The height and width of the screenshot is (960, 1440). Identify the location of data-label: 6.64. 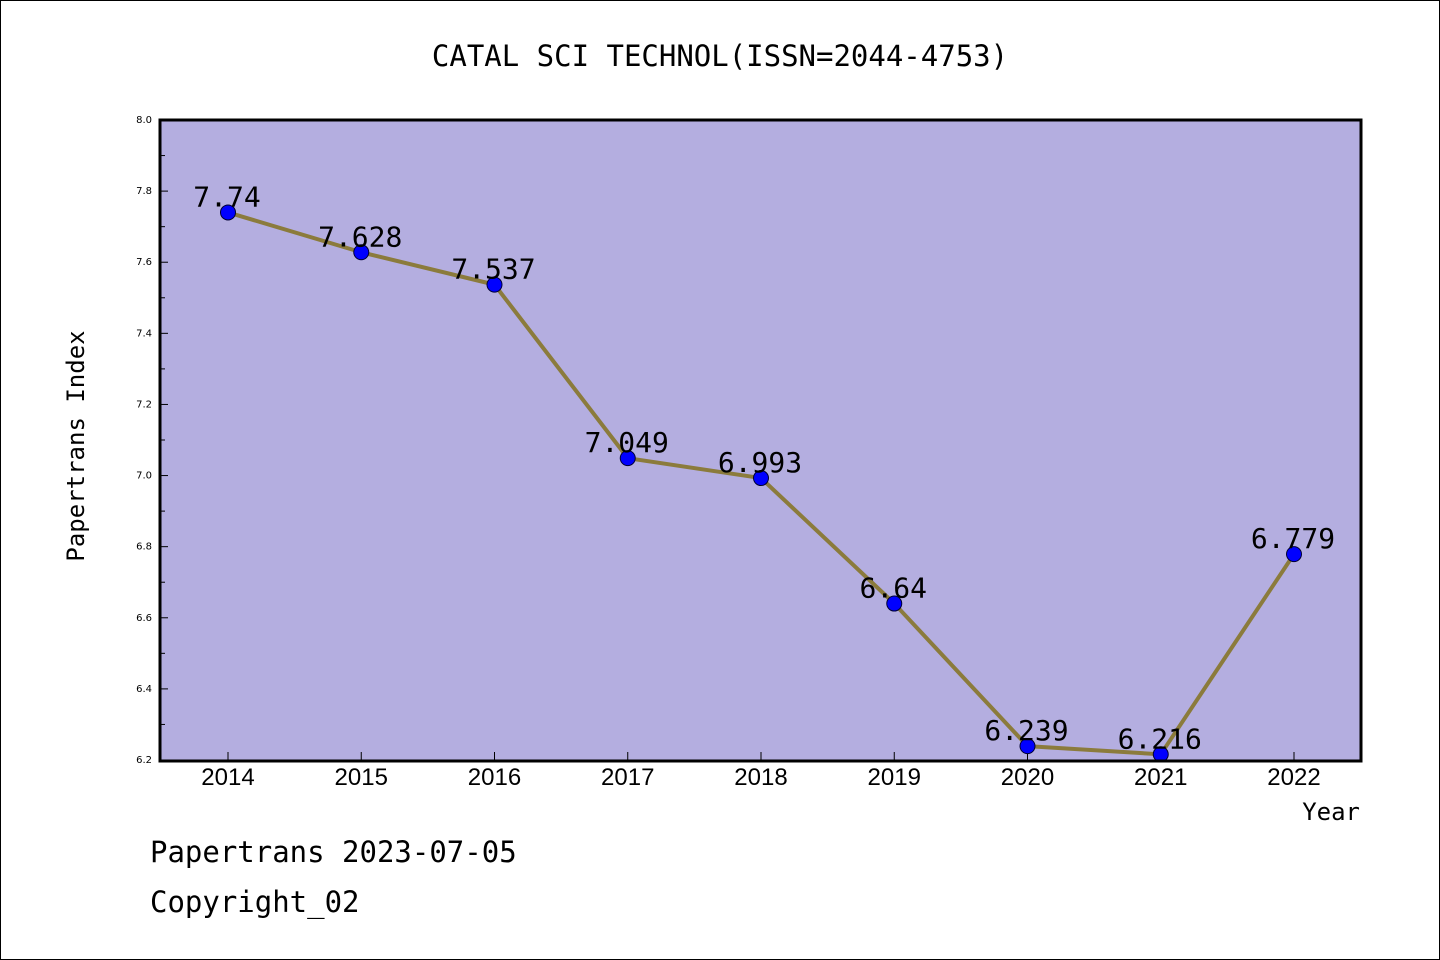
(893, 588).